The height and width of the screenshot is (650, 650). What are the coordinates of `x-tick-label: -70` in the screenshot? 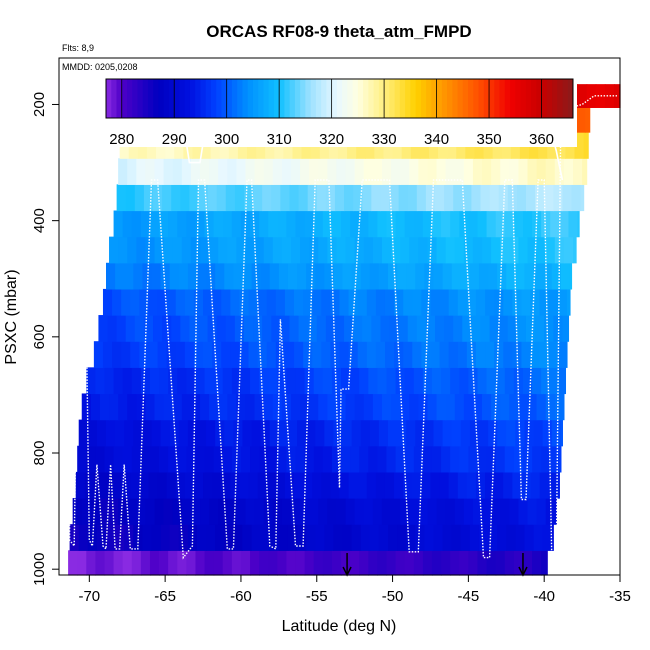 It's located at (89, 596).